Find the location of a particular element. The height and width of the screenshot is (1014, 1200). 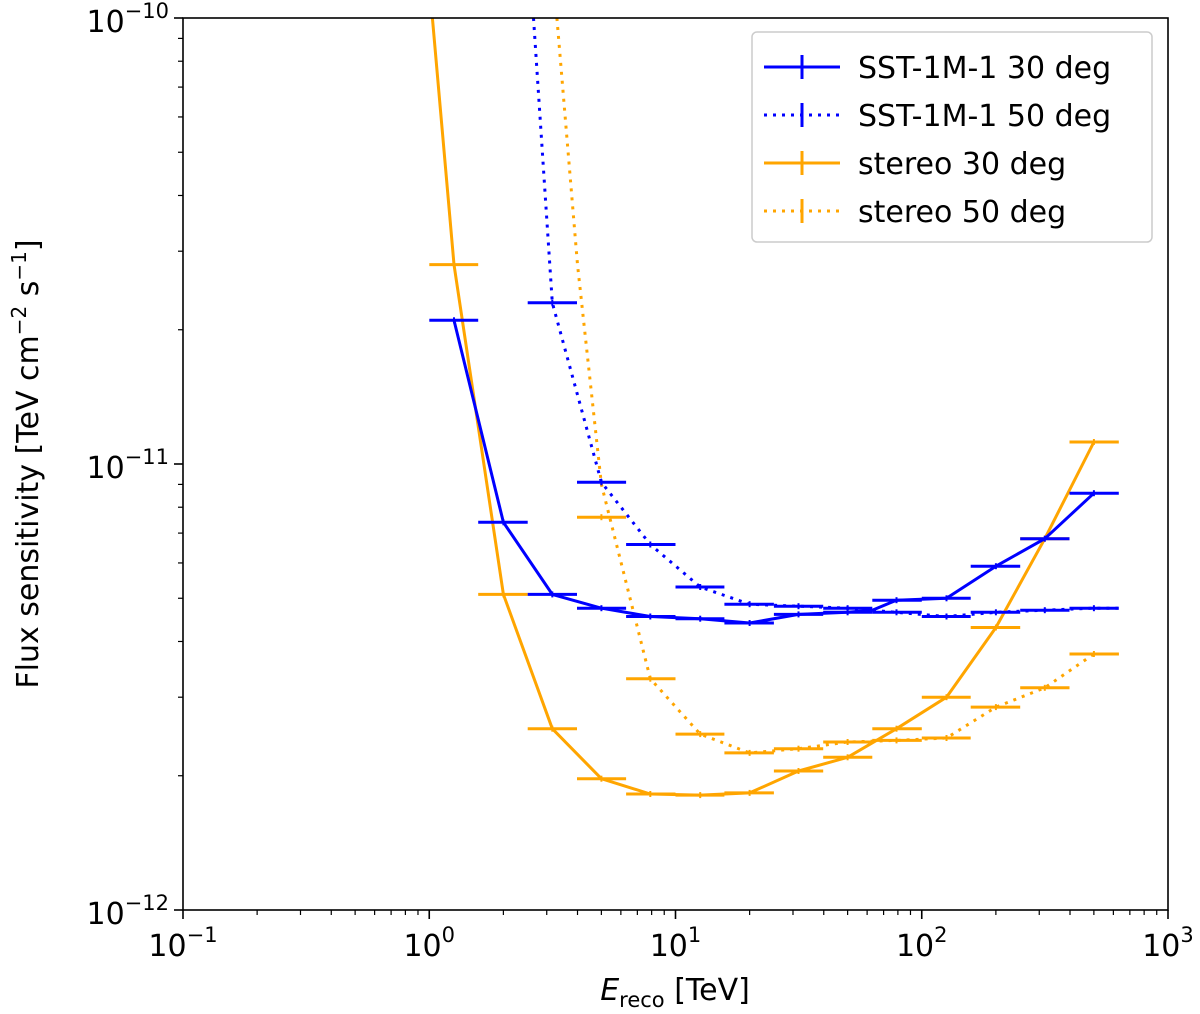

legend-keys is located at coordinates (802, 139).